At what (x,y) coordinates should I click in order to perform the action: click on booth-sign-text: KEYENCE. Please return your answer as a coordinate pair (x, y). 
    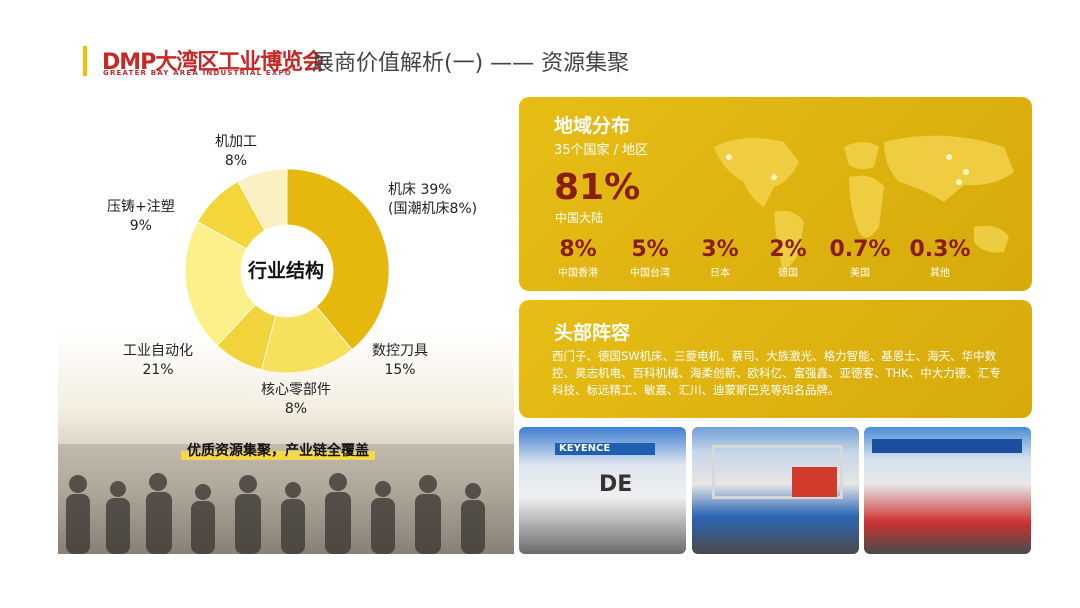
    Looking at the image, I should click on (585, 448).